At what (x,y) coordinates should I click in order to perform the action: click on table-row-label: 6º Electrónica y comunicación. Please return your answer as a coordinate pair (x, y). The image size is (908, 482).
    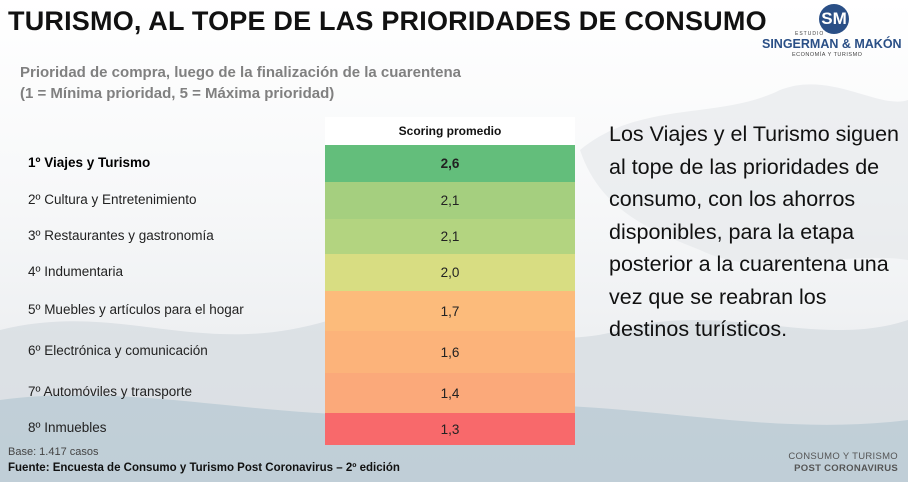
    Looking at the image, I should click on (118, 350).